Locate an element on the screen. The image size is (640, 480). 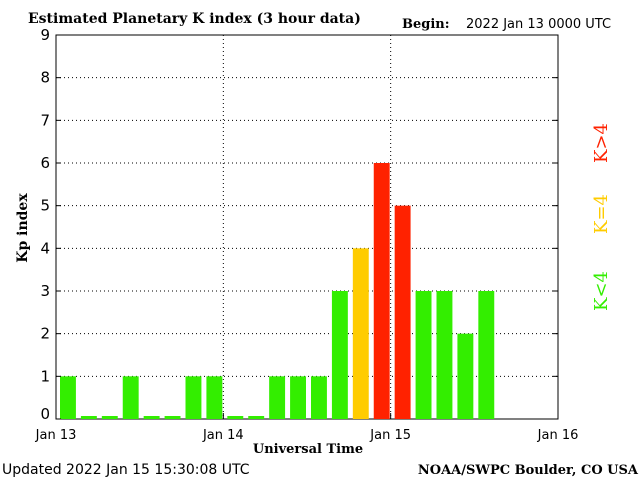
y-tick-label: 6 is located at coordinates (45, 163).